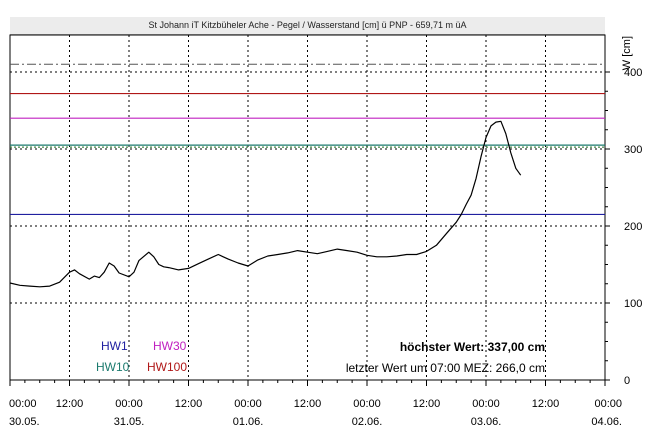 The width and height of the screenshot is (664, 440). What do you see at coordinates (24, 422) in the screenshot?
I see `x-tick-date: 30.05.` at bounding box center [24, 422].